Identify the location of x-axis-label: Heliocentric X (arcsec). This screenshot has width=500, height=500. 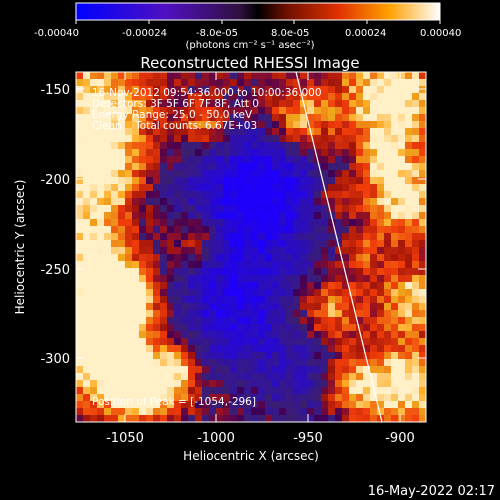
(251, 456).